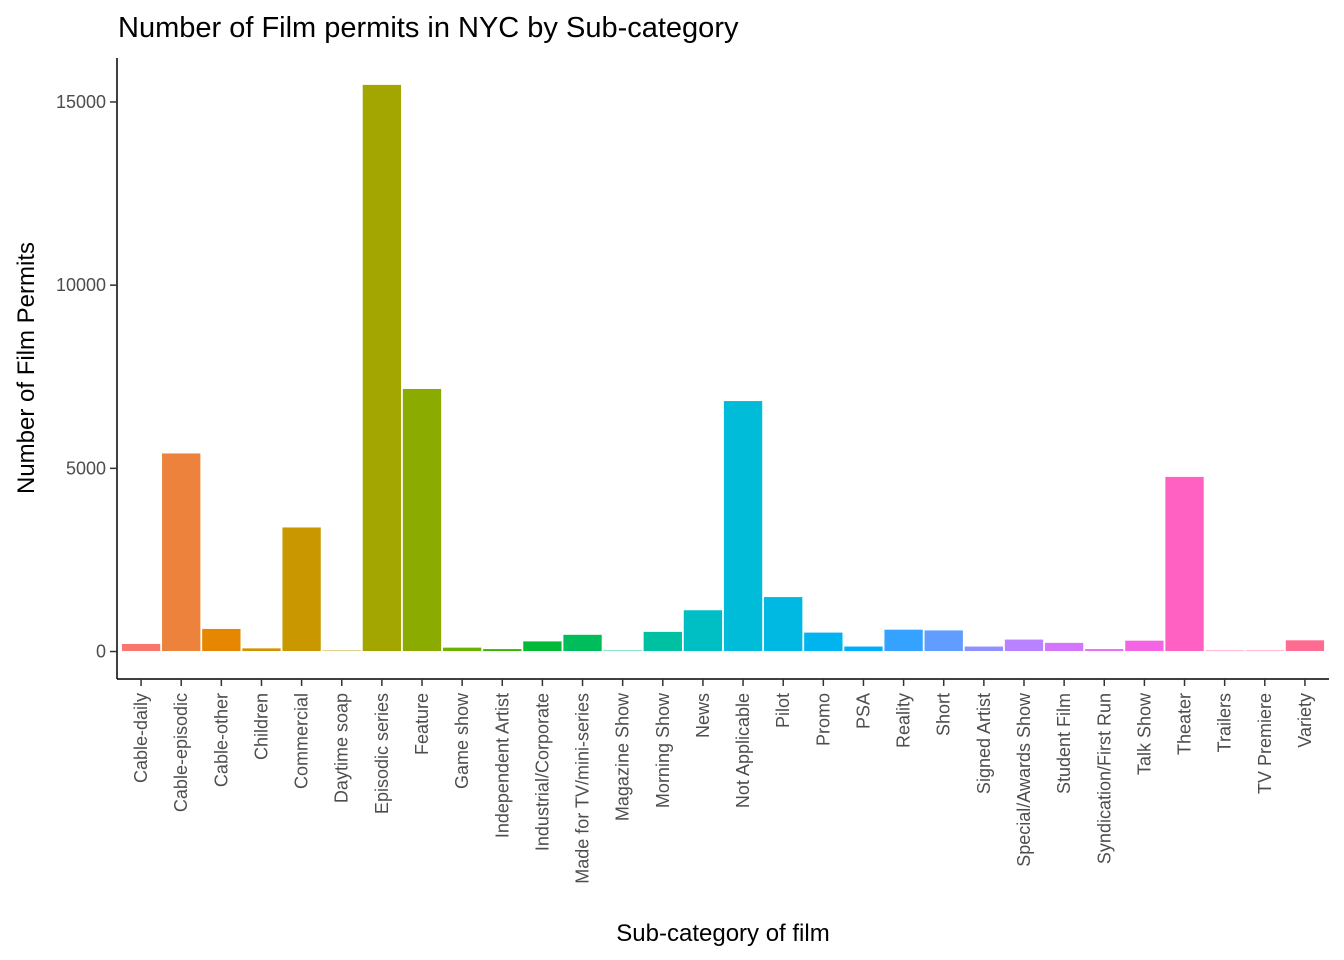 The image size is (1344, 960). I want to click on x-tick-label: Episodic series, so click(382, 753).